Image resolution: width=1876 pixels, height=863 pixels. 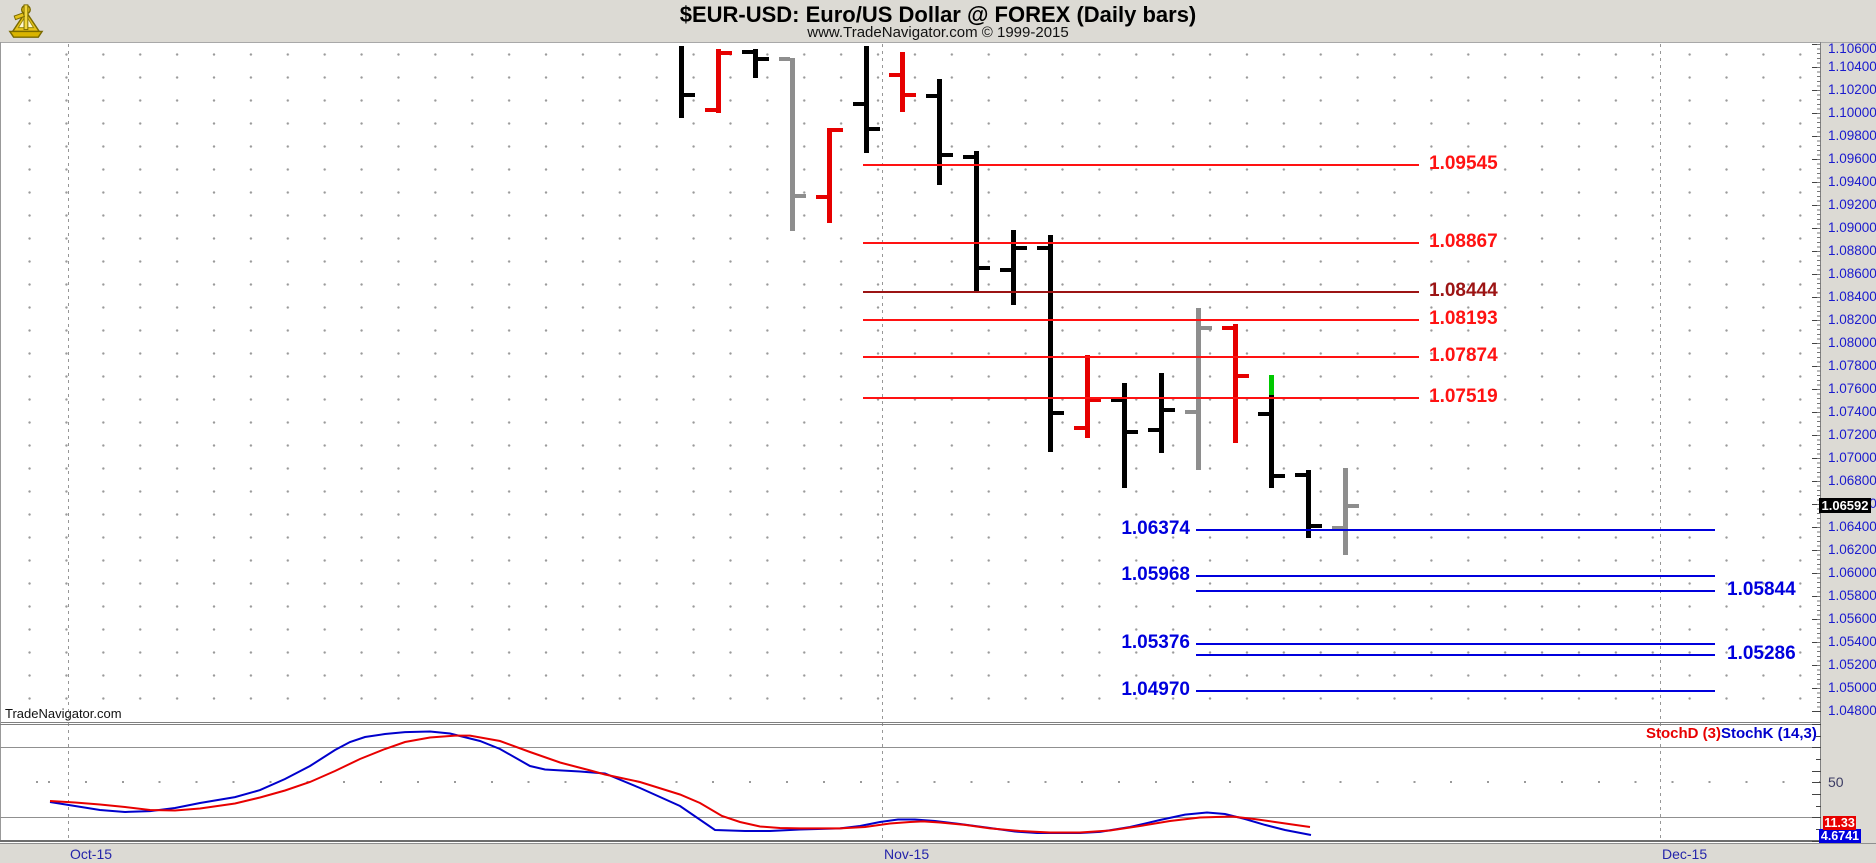 What do you see at coordinates (1848, 442) in the screenshot?
I see `price-axis-background` at bounding box center [1848, 442].